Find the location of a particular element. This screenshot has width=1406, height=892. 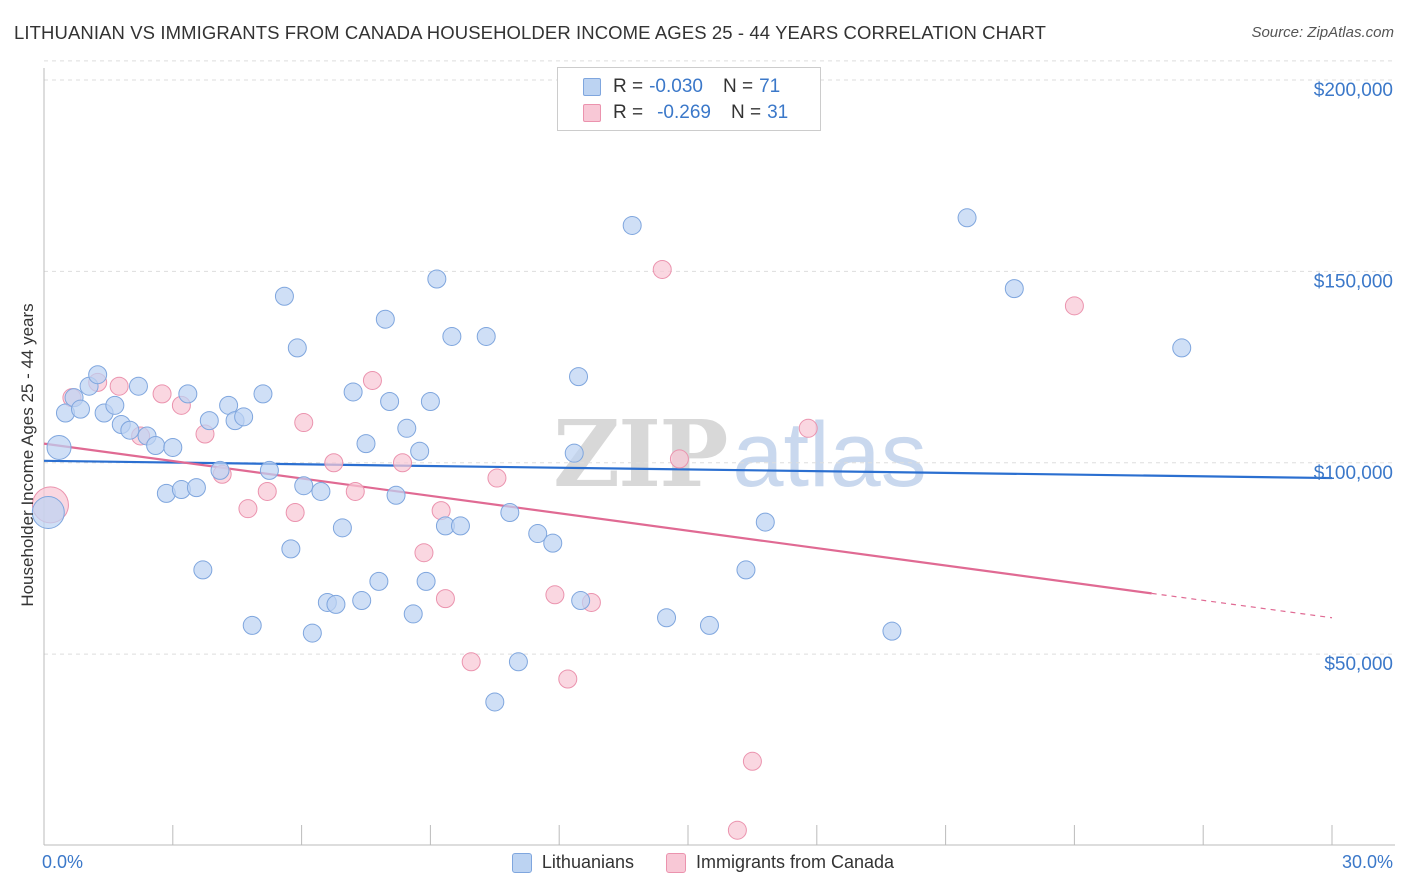

x-tick-min: 0.0% is located at coordinates (63, 862).